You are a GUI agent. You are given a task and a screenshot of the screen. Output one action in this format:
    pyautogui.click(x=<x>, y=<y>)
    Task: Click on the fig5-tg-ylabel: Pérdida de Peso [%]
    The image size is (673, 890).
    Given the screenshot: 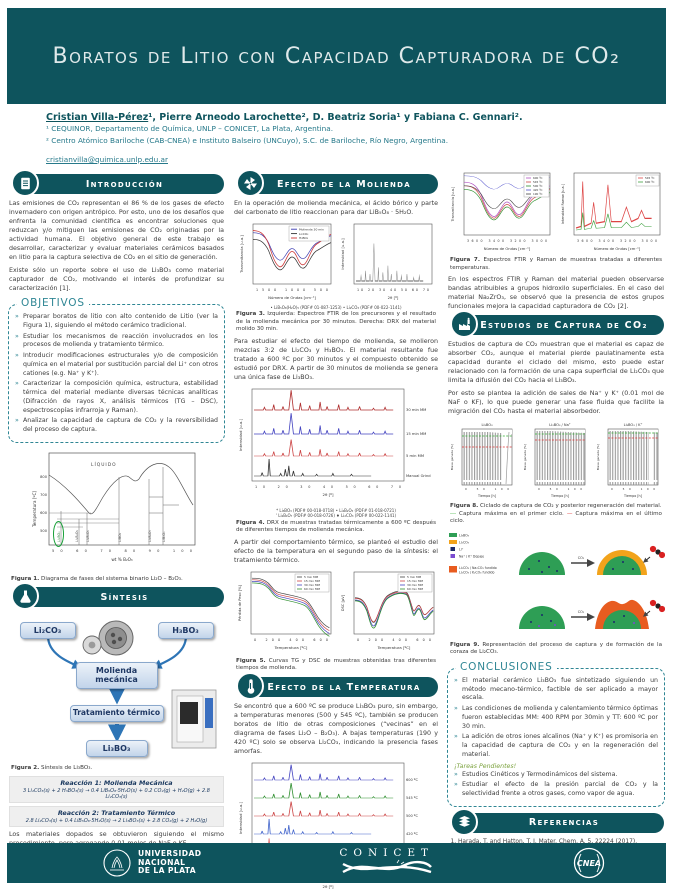 What is the action you would take?
    pyautogui.click(x=240, y=602)
    